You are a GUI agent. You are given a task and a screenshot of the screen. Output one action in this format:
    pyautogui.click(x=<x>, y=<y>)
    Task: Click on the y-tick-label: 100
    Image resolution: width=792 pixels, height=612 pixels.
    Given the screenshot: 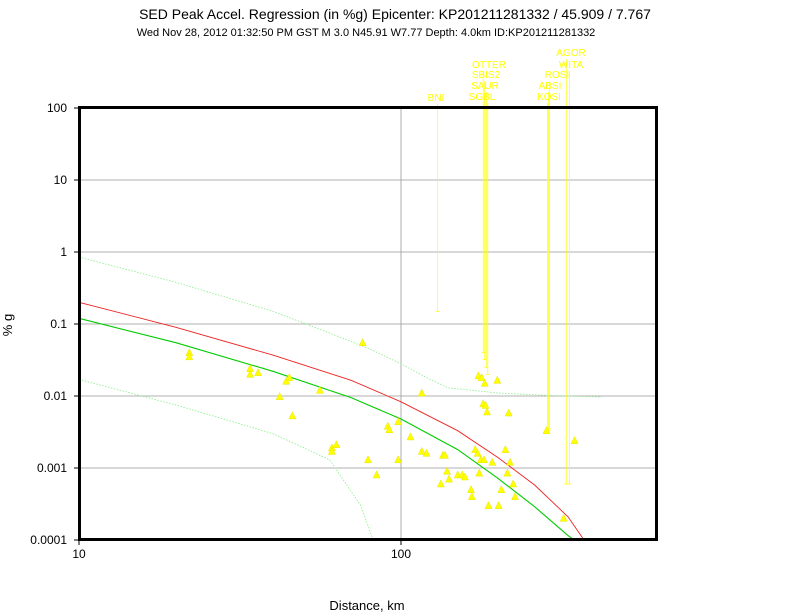 What is the action you would take?
    pyautogui.click(x=57, y=108)
    